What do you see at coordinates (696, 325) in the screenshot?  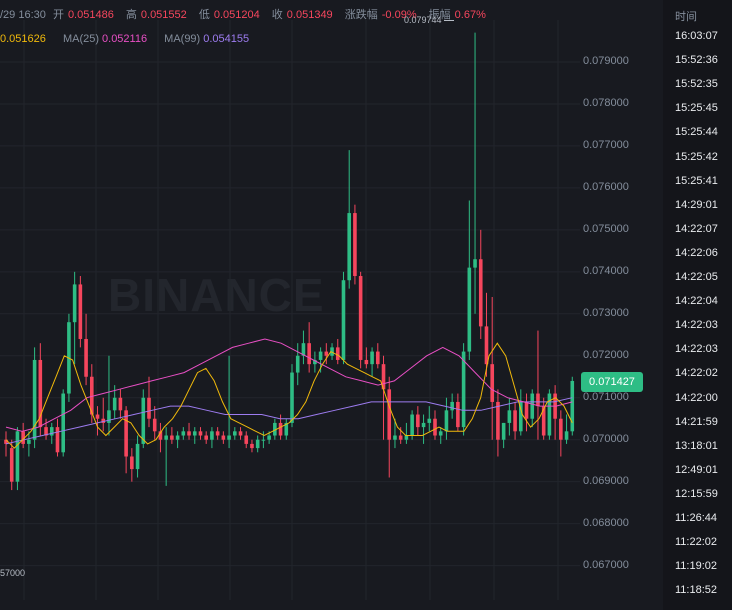 I see `trade-time: 14:22:03` at bounding box center [696, 325].